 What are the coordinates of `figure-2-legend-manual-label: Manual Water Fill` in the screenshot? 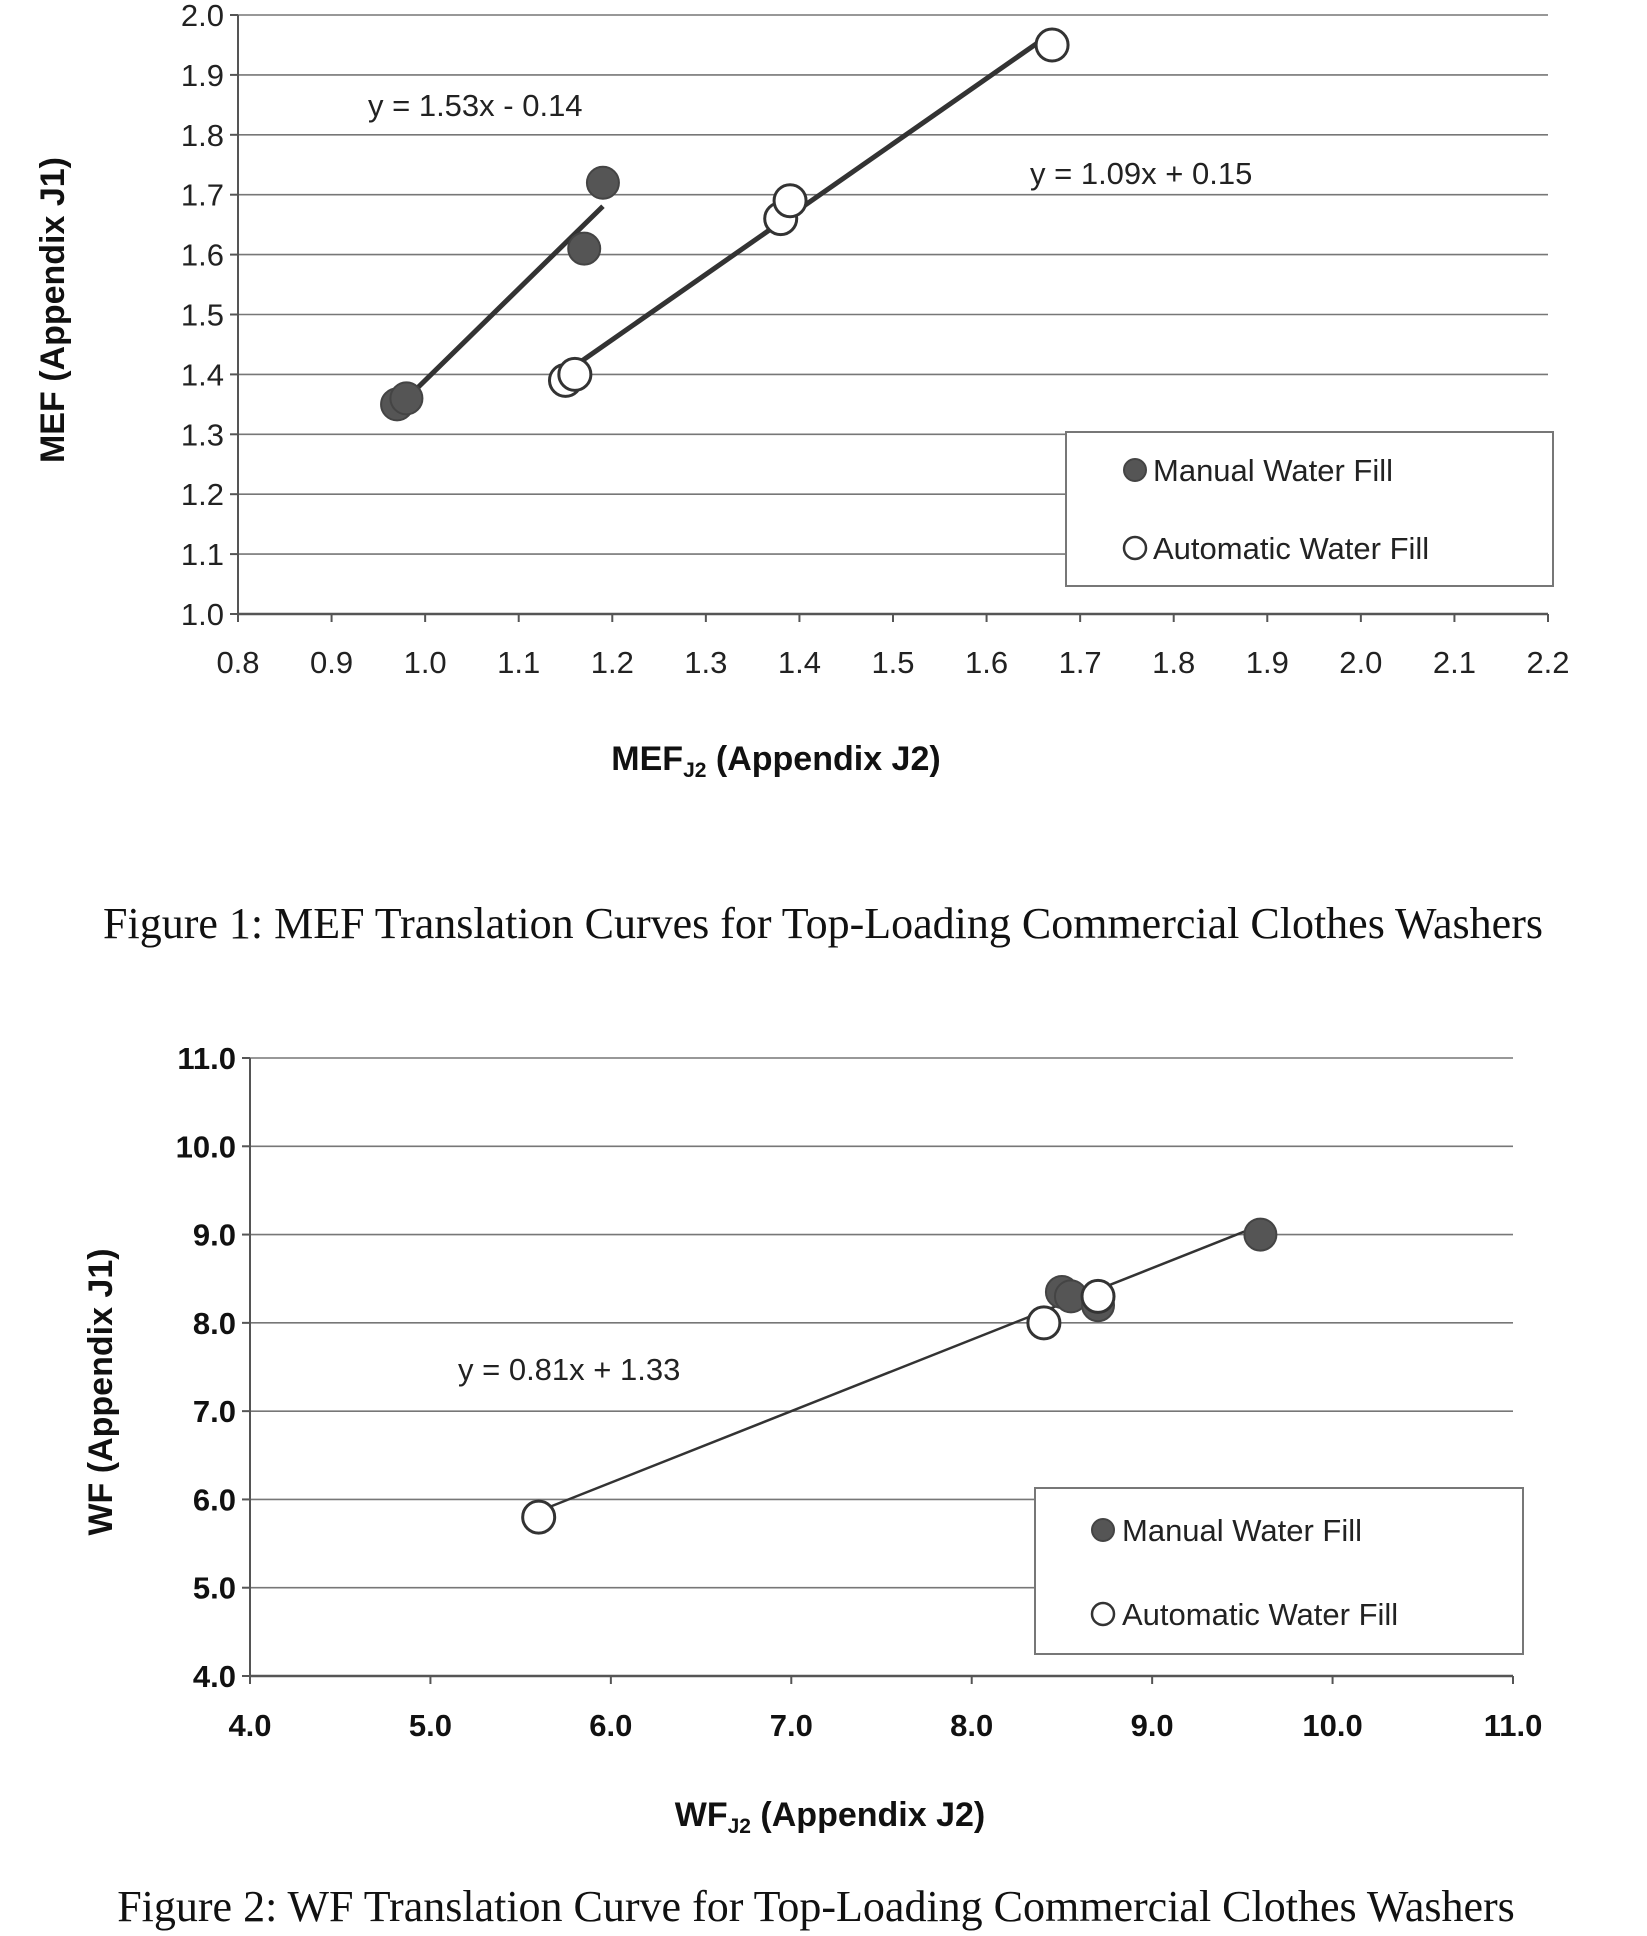 It's located at (1242, 1530).